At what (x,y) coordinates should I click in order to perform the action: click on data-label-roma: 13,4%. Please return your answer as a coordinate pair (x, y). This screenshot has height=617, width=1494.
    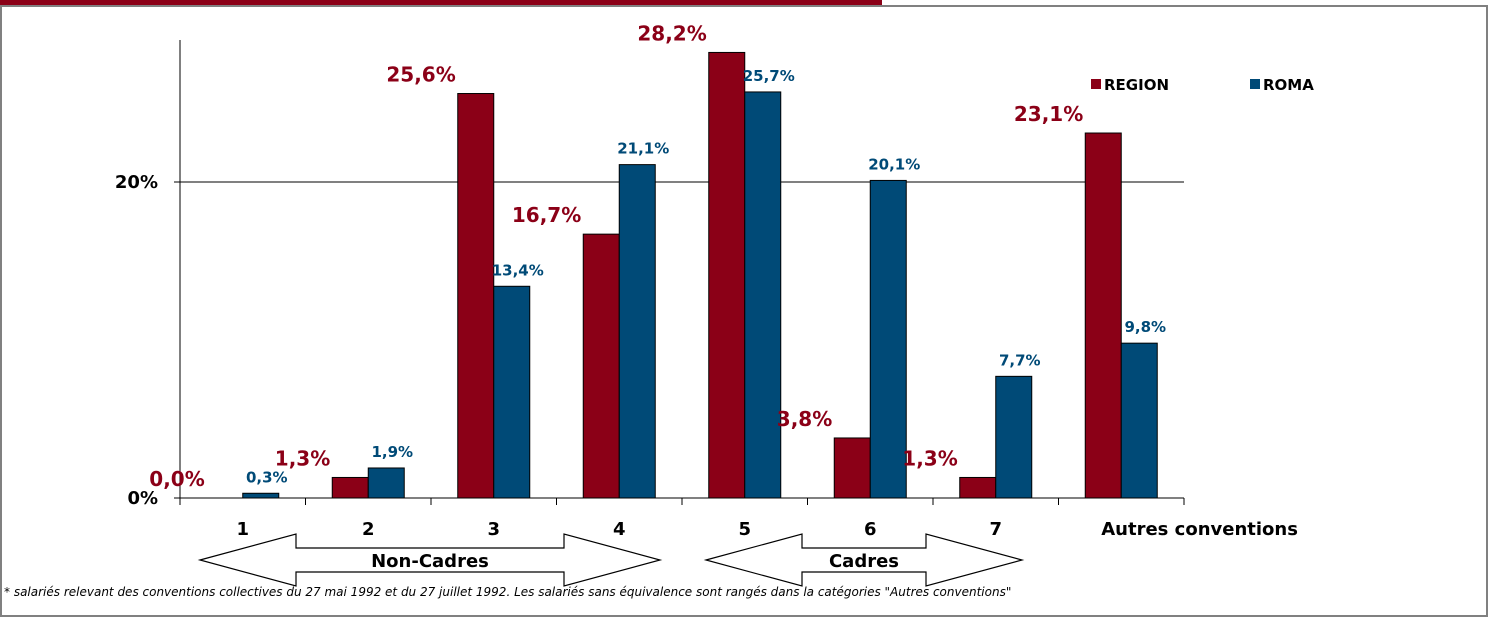
    Looking at the image, I should click on (518, 270).